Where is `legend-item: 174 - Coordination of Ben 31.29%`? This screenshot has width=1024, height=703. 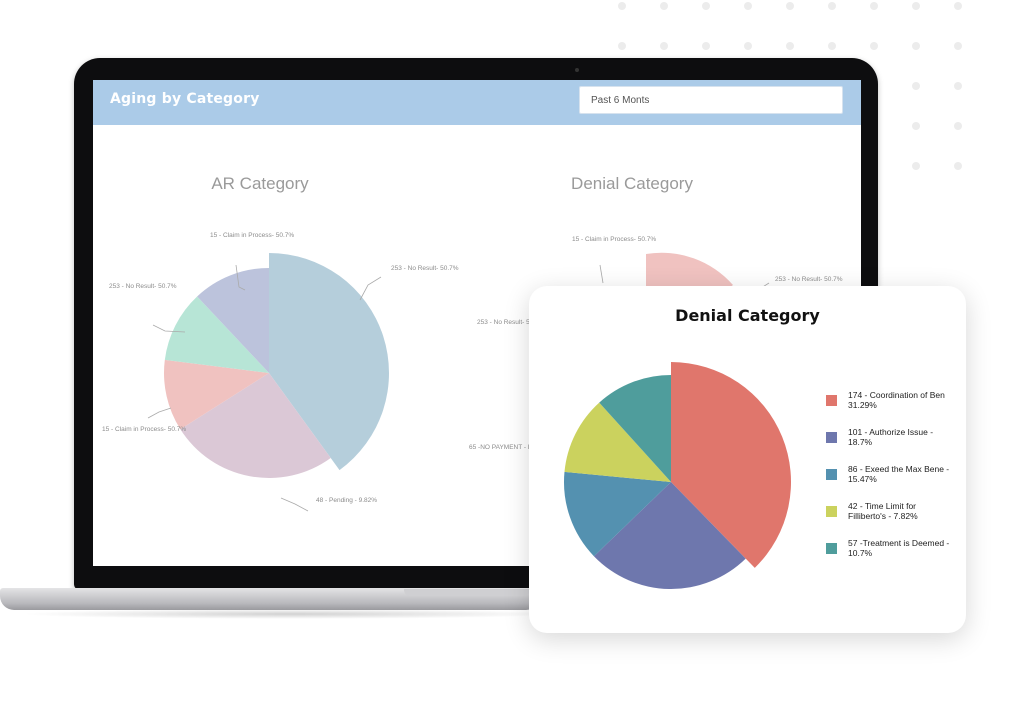 legend-item: 174 - Coordination of Ben 31.29% is located at coordinates (891, 408).